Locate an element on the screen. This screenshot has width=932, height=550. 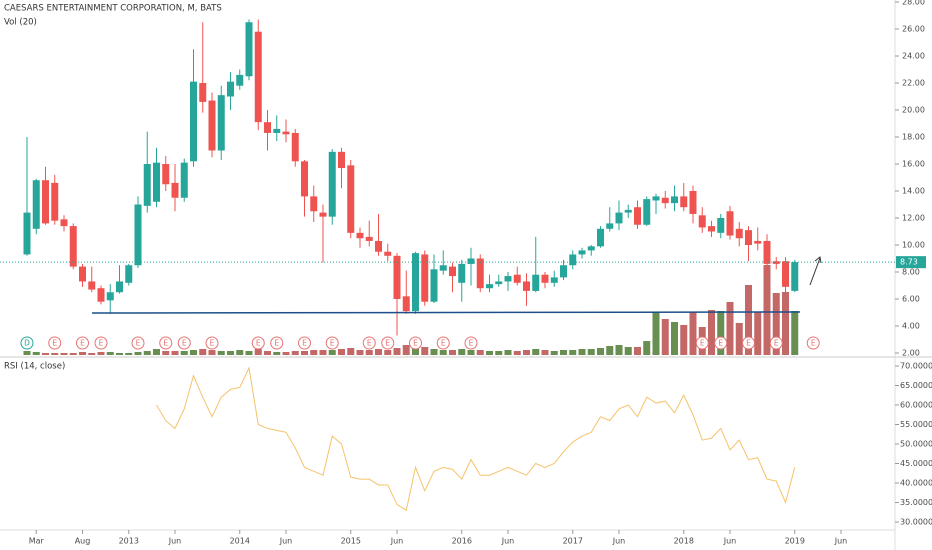
rsi-tick-label: 40.0000 is located at coordinates (916, 483).